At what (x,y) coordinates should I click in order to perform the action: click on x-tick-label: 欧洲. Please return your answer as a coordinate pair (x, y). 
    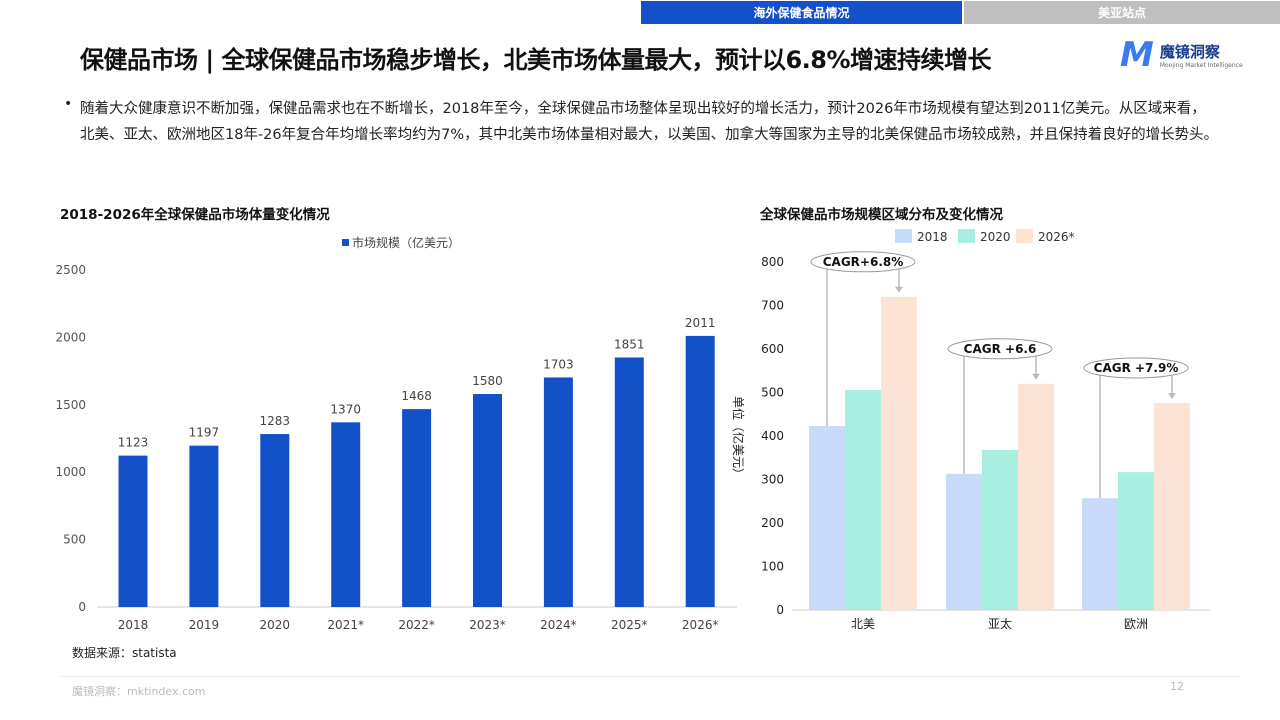
    Looking at the image, I should click on (1136, 624).